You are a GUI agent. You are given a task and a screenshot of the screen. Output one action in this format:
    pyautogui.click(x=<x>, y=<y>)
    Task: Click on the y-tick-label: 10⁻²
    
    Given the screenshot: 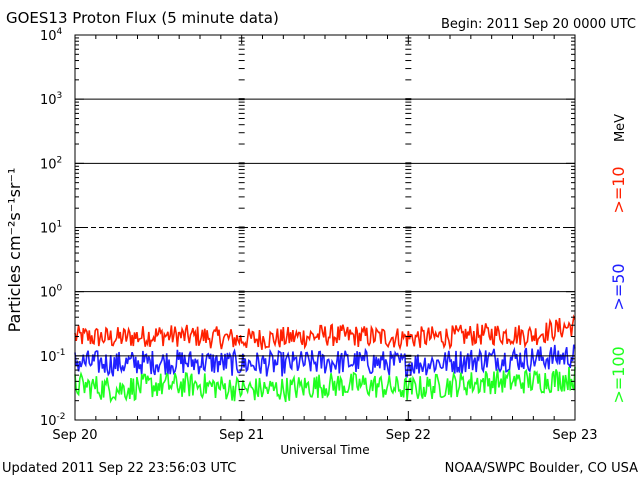 What is the action you would take?
    pyautogui.click(x=53, y=420)
    